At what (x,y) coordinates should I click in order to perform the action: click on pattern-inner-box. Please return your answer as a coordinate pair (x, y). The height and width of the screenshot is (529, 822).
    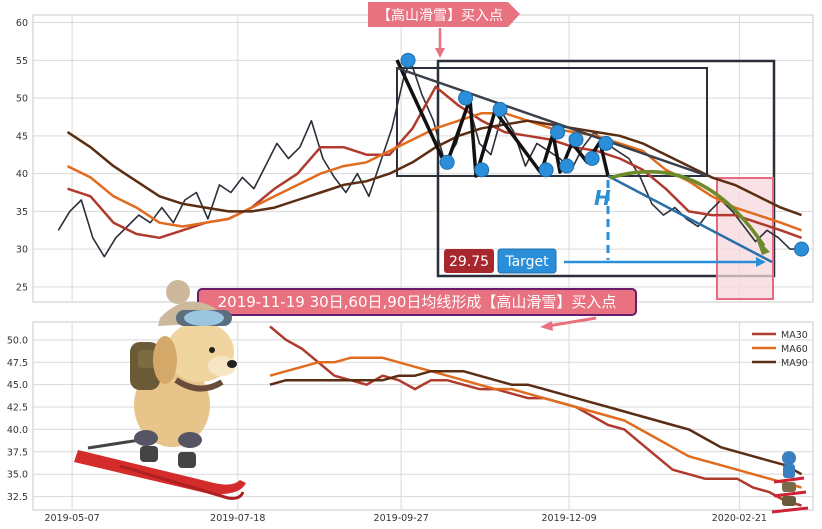
    Looking at the image, I should click on (552, 122).